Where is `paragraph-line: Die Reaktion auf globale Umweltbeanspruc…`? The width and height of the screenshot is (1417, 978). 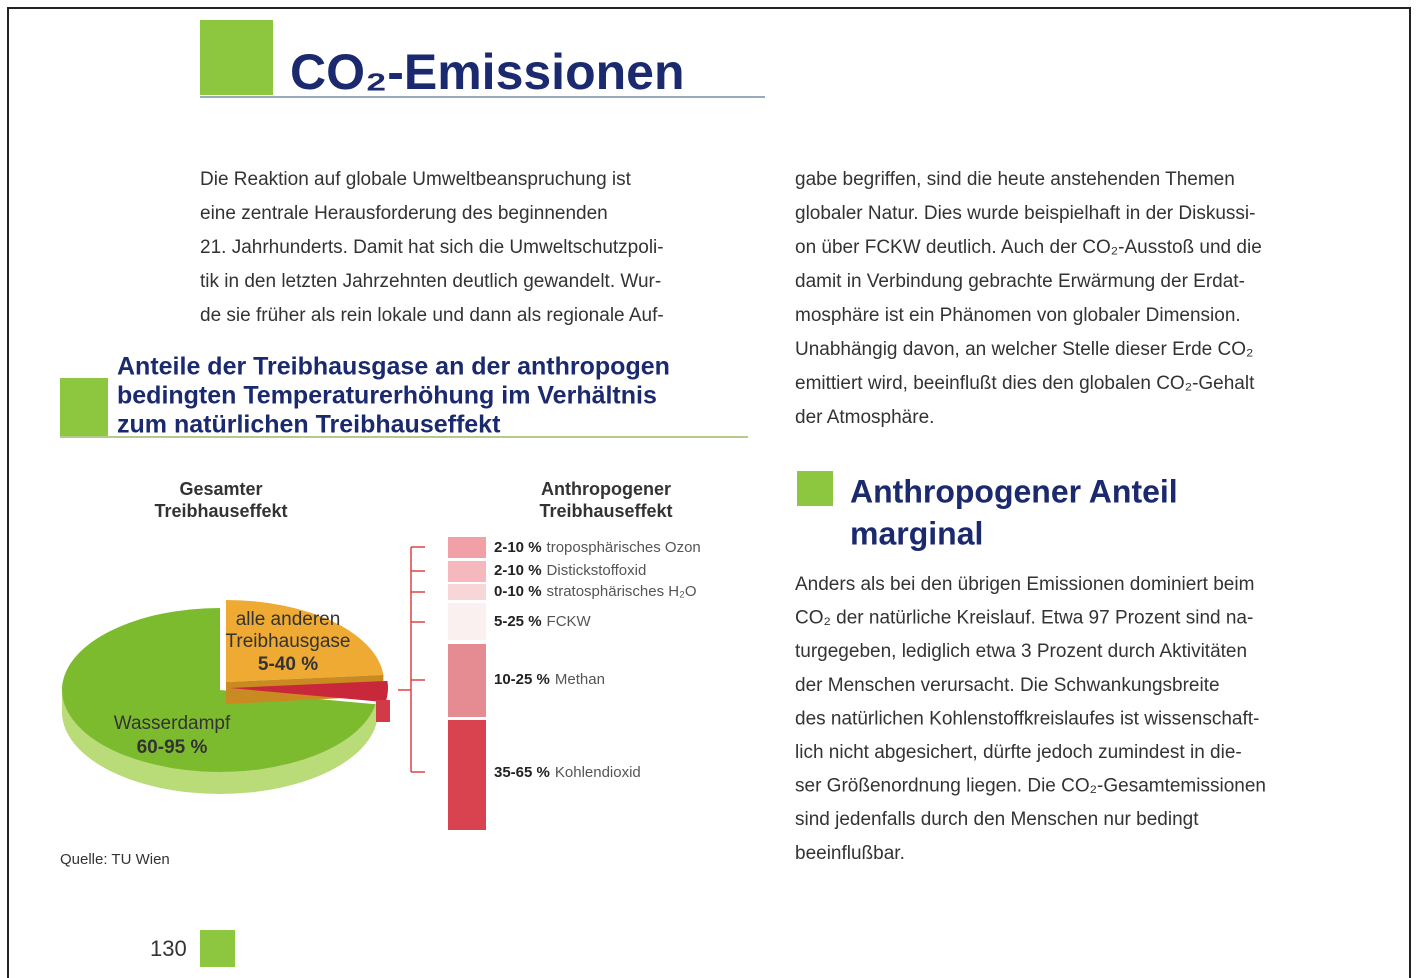
paragraph-line: Die Reaktion auf globale Umweltbeanspruc… is located at coordinates (416, 179).